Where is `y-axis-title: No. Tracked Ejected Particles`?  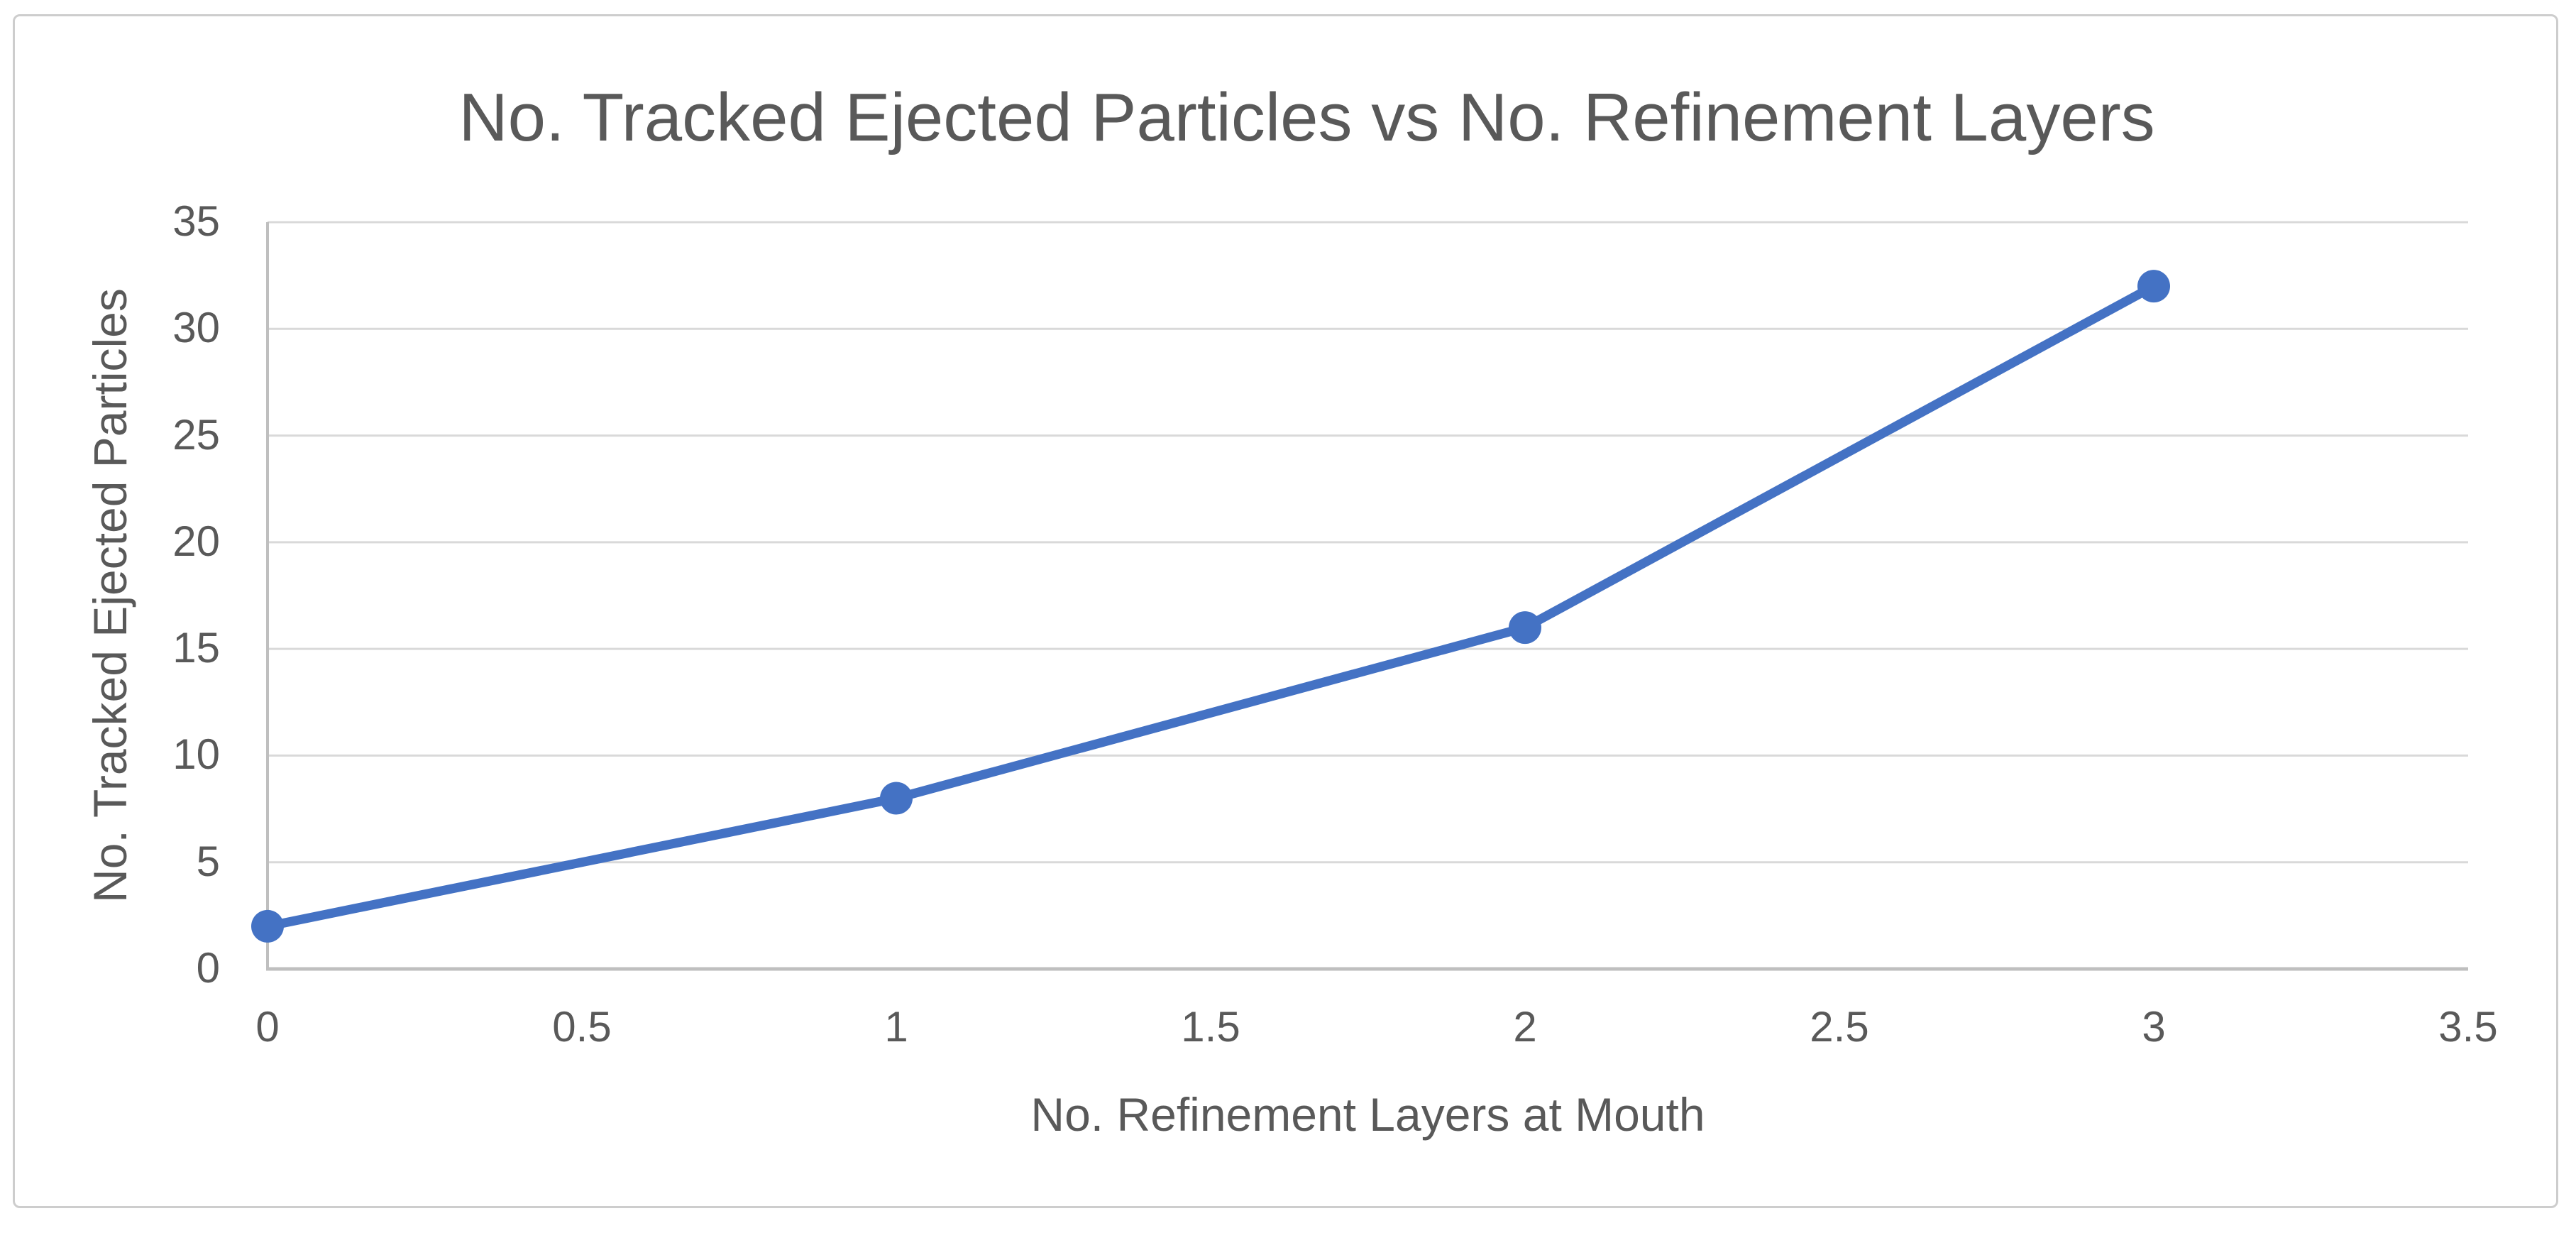
y-axis-title: No. Tracked Ejected Particles is located at coordinates (110, 595).